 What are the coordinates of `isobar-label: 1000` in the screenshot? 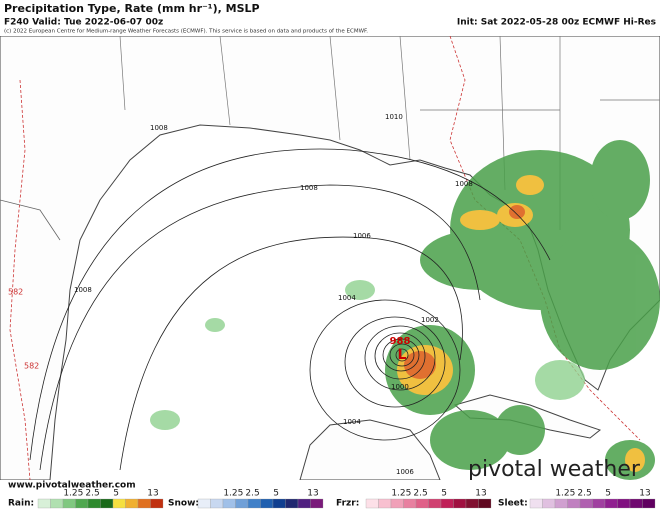 It's located at (400, 387).